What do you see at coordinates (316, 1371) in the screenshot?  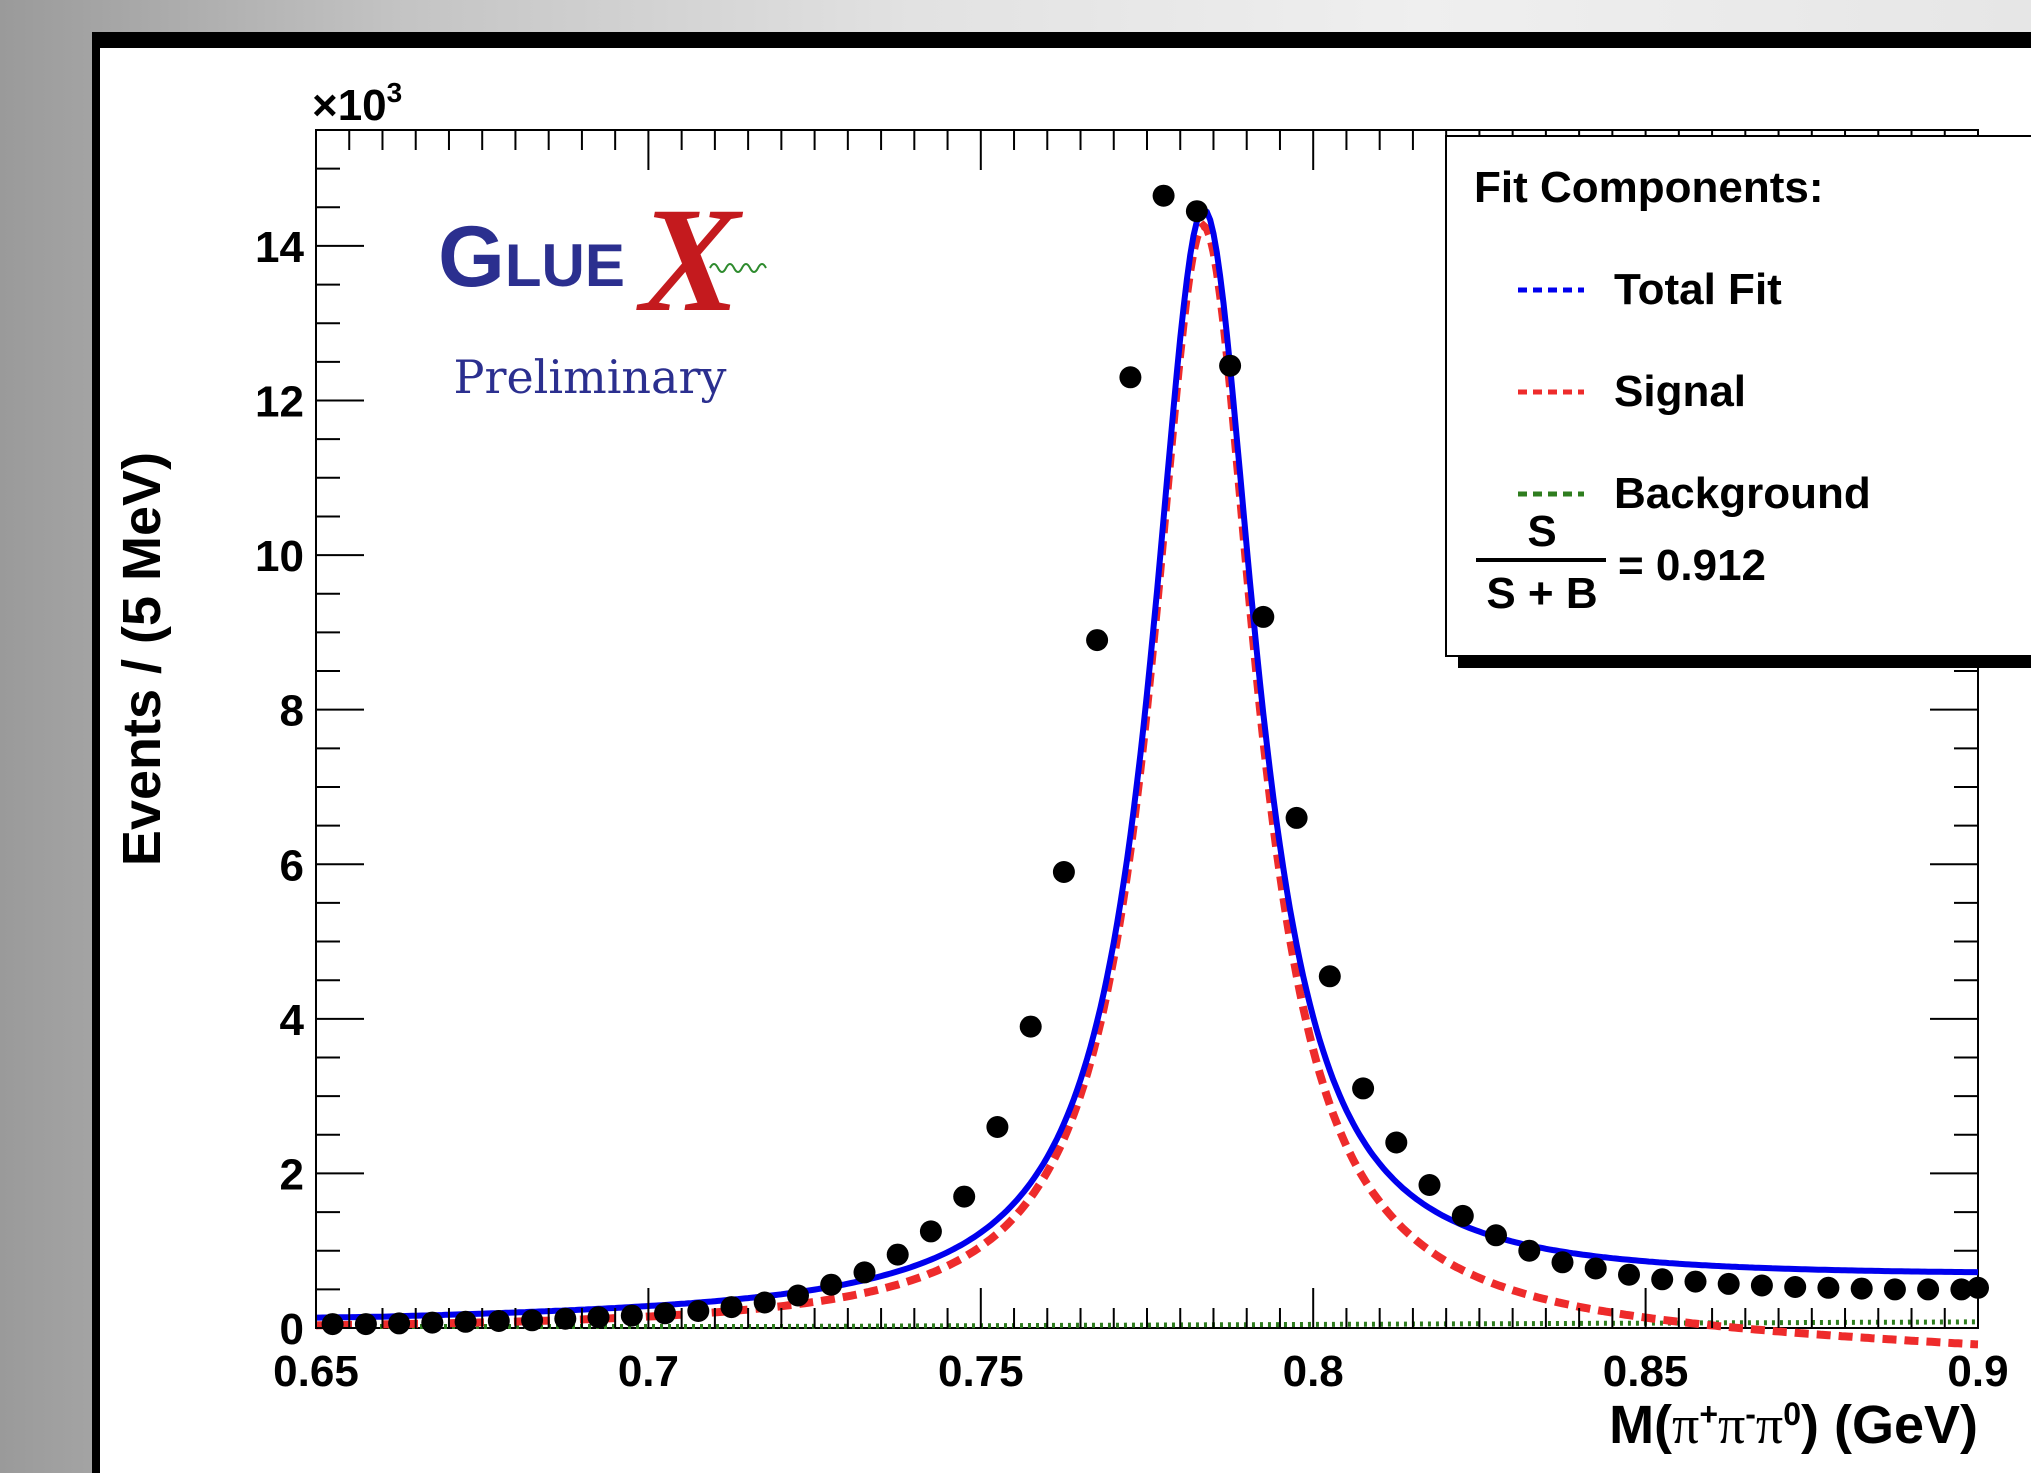 I see `x-tick-label: 0.65` at bounding box center [316, 1371].